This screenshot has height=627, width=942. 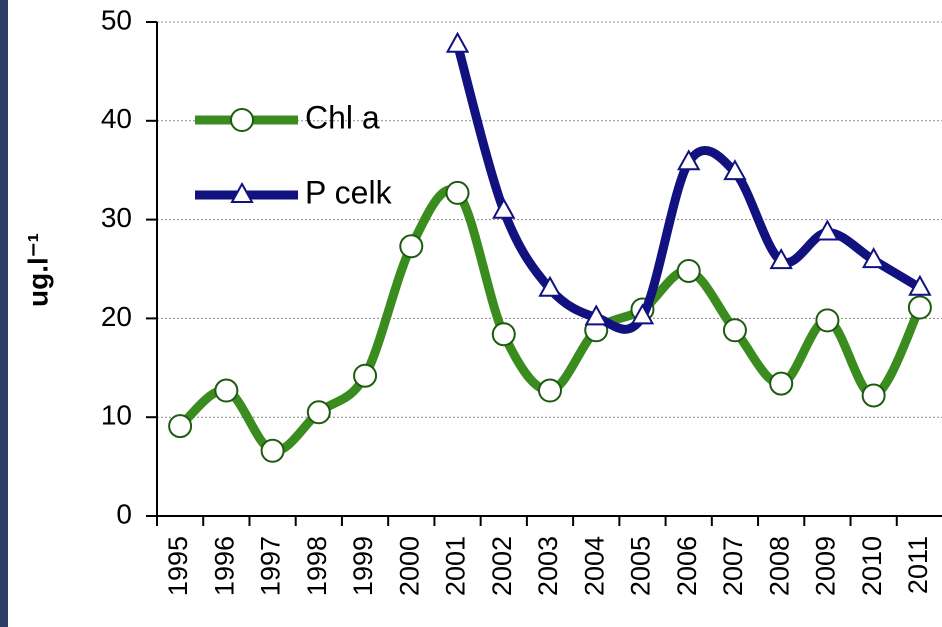 What do you see at coordinates (342, 117) in the screenshot?
I see `legend-label: Chl a` at bounding box center [342, 117].